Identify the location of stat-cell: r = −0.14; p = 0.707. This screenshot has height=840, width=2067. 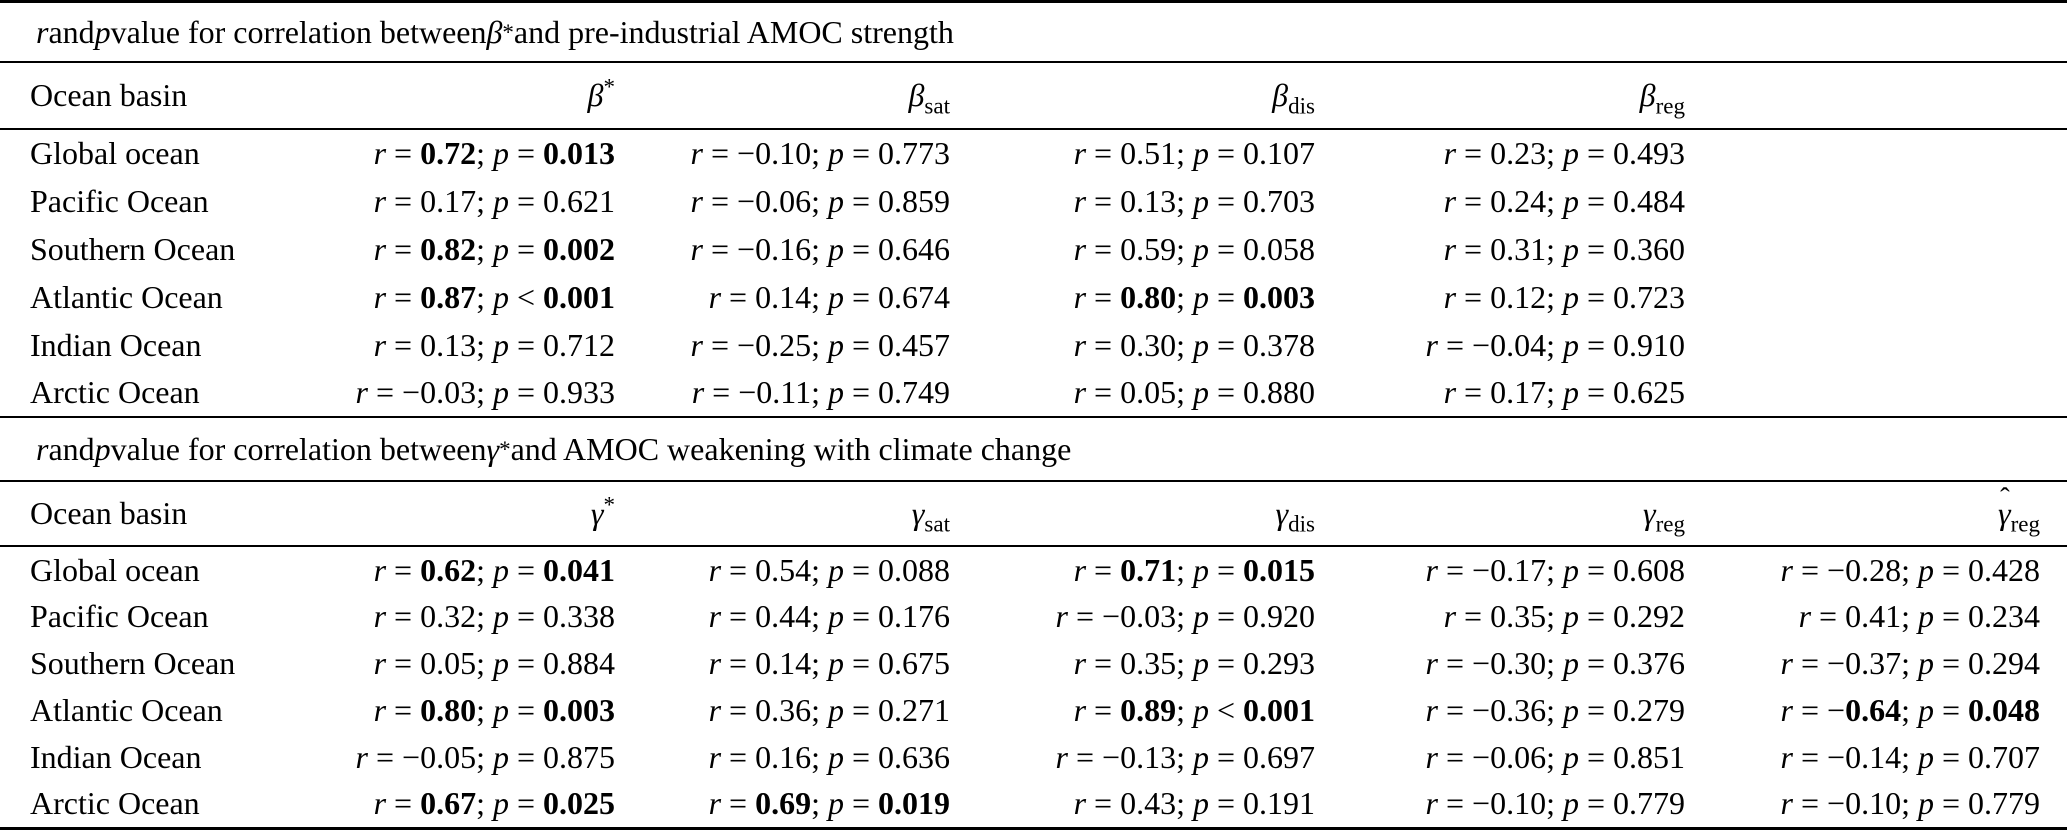
(1910, 757).